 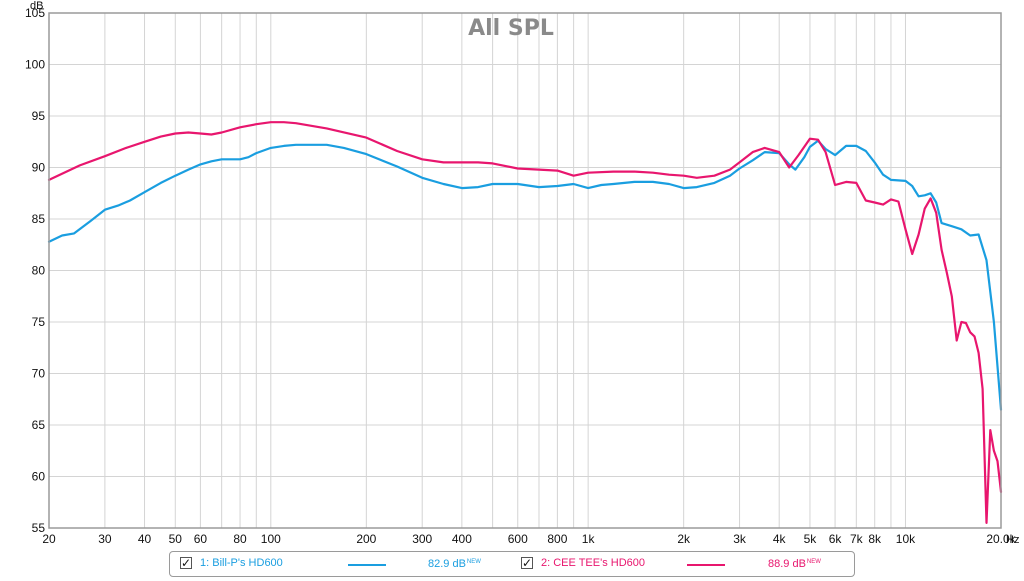 I want to click on chart-title: All SPL, so click(x=511, y=28).